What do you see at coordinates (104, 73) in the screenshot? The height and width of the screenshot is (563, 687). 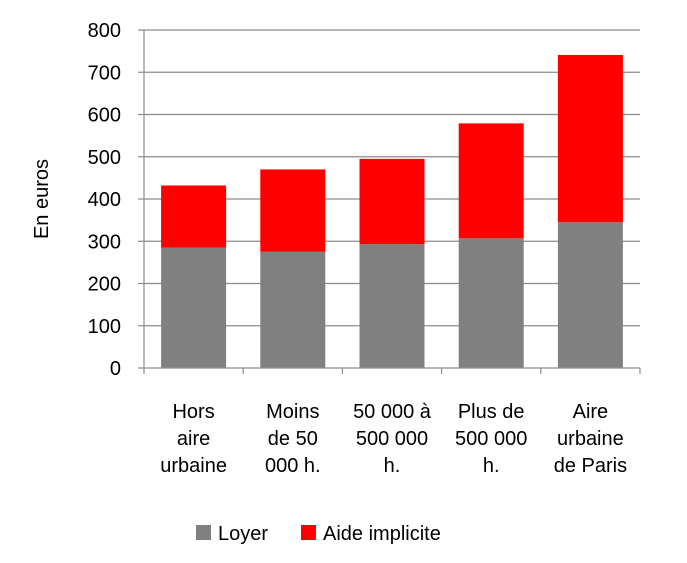 I see `y-tick-label: 700` at bounding box center [104, 73].